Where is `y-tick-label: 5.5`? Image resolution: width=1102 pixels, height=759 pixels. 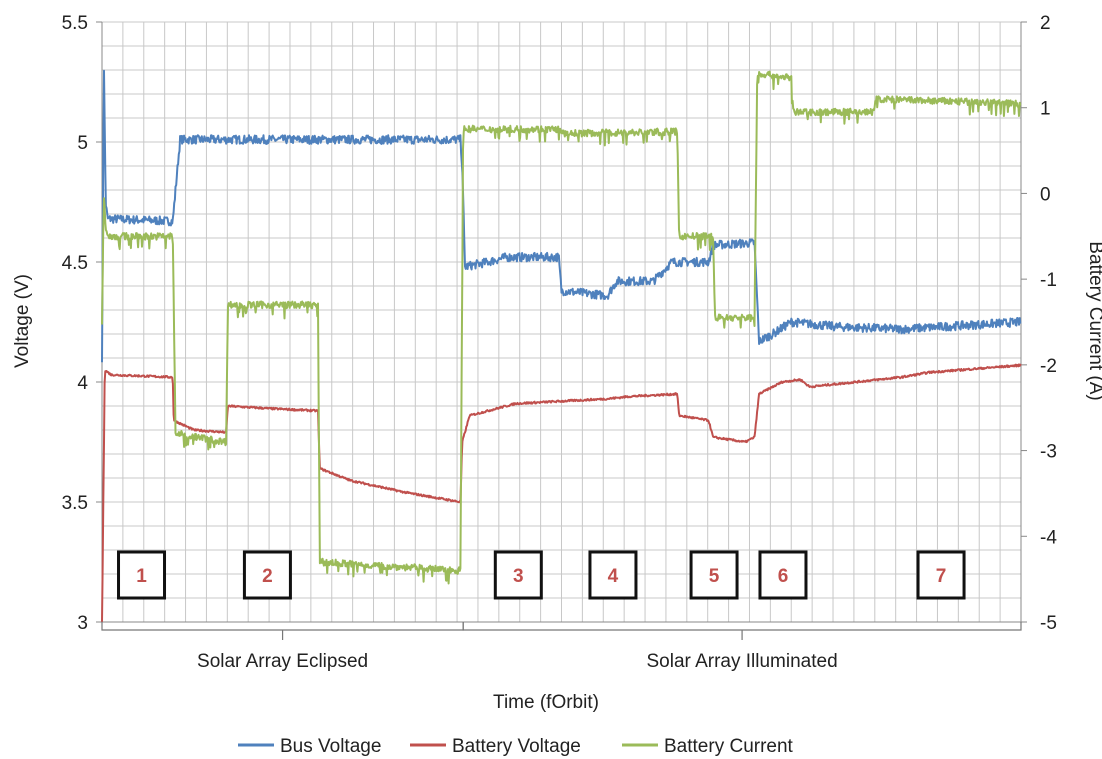 y-tick-label: 5.5 is located at coordinates (75, 23).